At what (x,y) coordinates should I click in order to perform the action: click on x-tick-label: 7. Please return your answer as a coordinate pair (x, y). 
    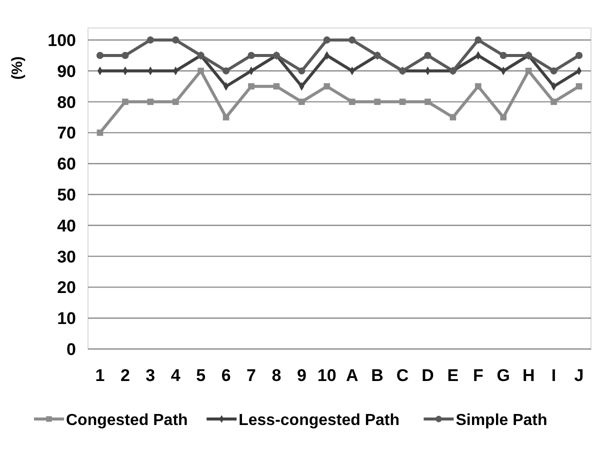
    Looking at the image, I should click on (251, 375).